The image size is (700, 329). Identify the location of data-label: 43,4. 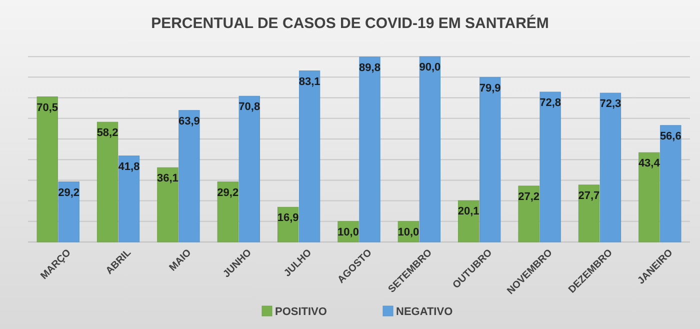
(649, 164).